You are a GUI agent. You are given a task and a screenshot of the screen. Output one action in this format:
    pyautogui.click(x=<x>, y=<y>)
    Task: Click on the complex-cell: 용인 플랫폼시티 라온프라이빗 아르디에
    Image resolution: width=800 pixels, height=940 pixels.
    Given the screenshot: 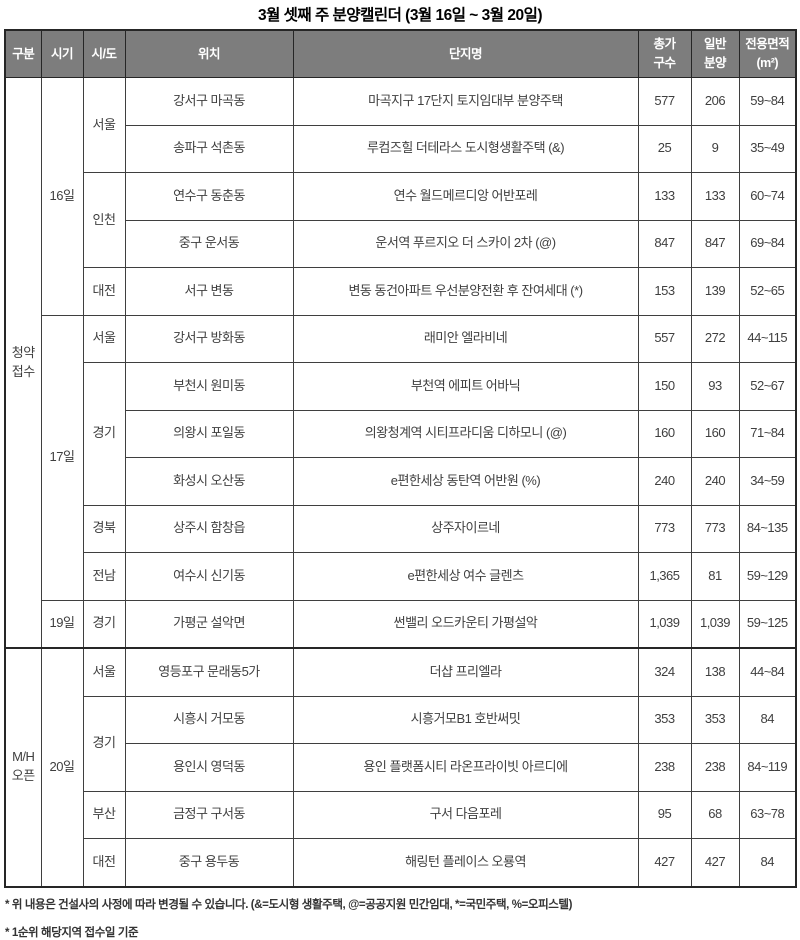 What is the action you would take?
    pyautogui.click(x=465, y=767)
    